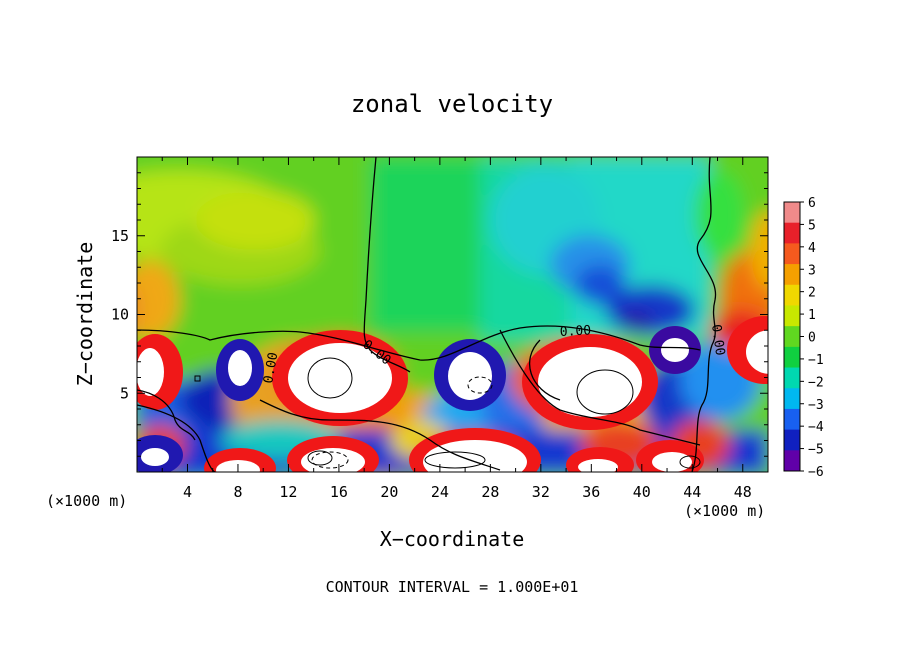 The image size is (904, 654). What do you see at coordinates (120, 315) in the screenshot?
I see `y-tick-label: 10` at bounding box center [120, 315].